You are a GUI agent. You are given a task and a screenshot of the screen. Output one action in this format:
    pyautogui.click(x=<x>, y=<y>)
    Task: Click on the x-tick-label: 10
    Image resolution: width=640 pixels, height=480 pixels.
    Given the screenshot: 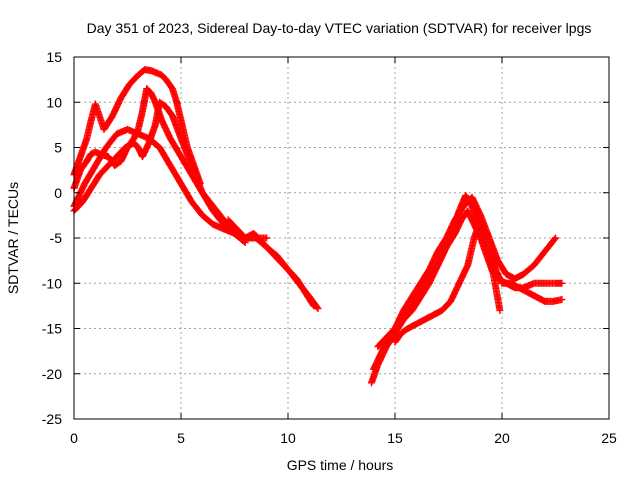 What is the action you would take?
    pyautogui.click(x=288, y=438)
    